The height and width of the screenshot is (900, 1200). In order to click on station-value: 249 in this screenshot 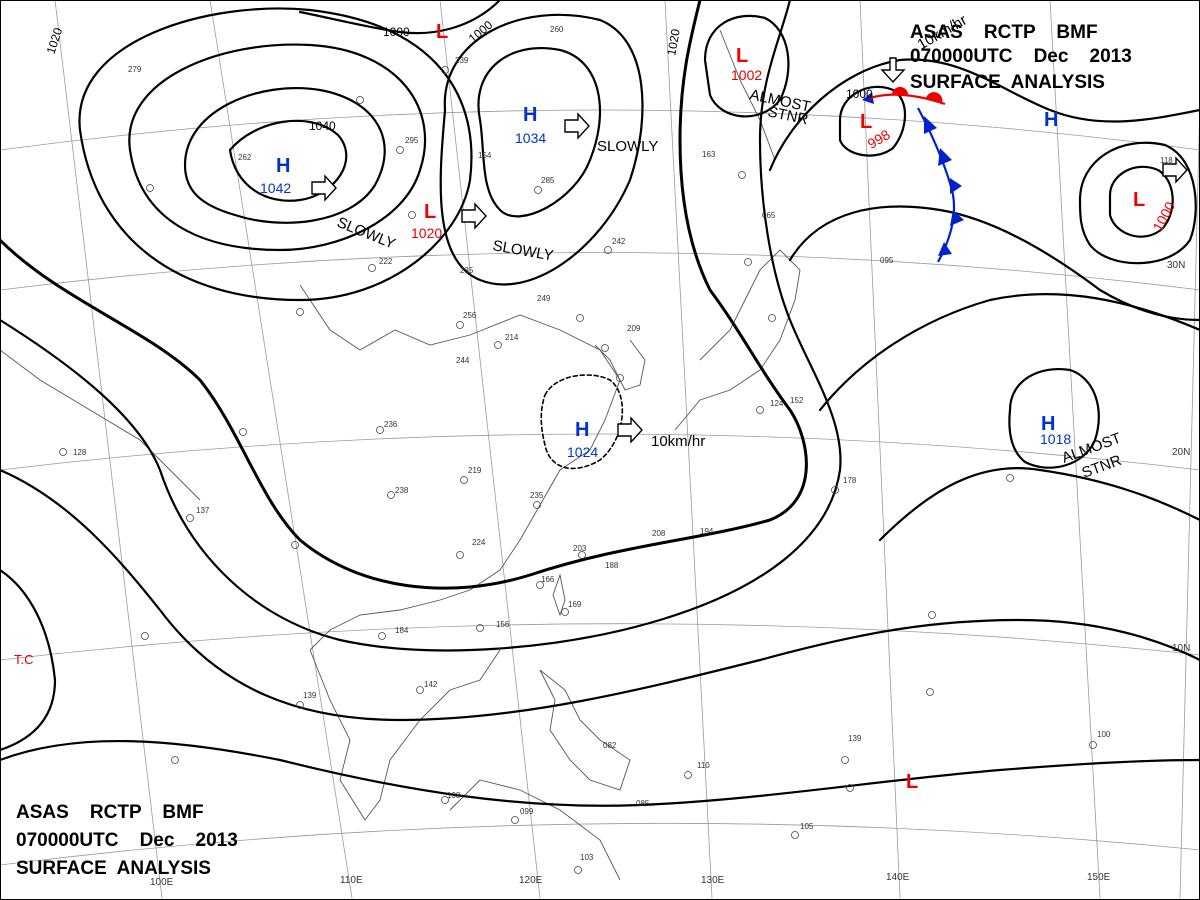, I will do `click(544, 298)`.